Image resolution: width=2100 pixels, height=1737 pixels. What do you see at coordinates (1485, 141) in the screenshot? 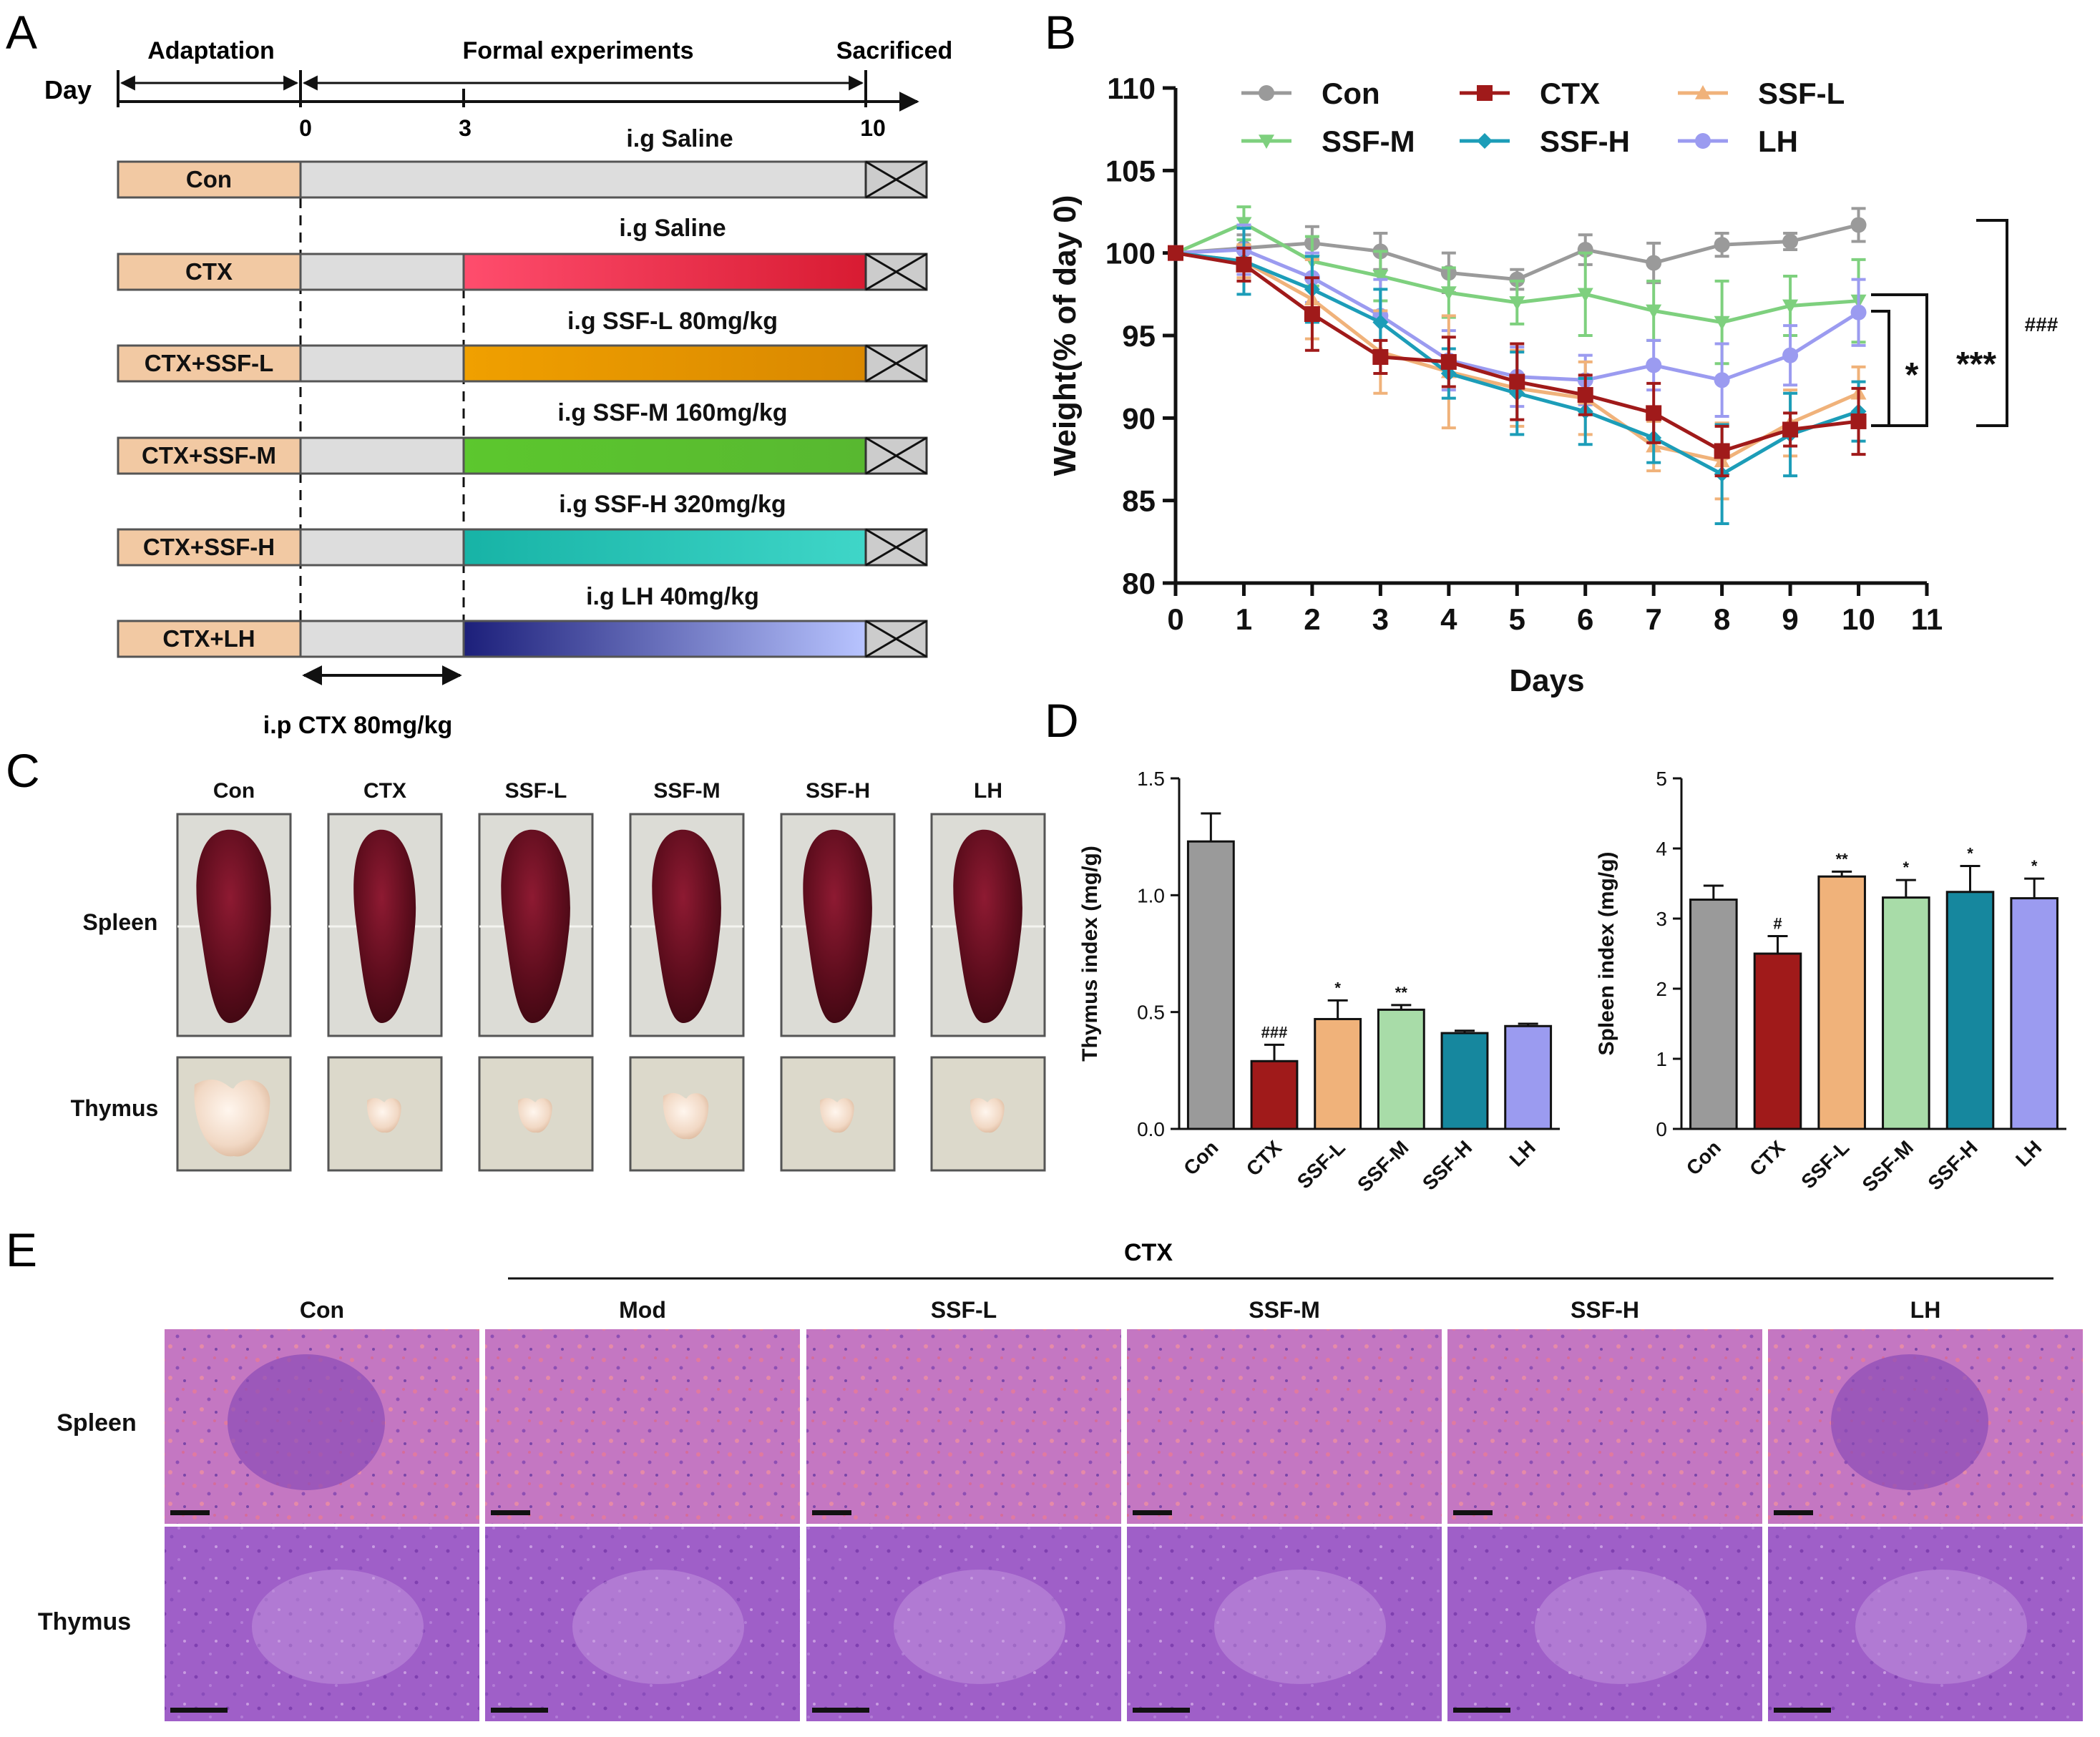
I see `legend-marker-ssfh` at bounding box center [1485, 141].